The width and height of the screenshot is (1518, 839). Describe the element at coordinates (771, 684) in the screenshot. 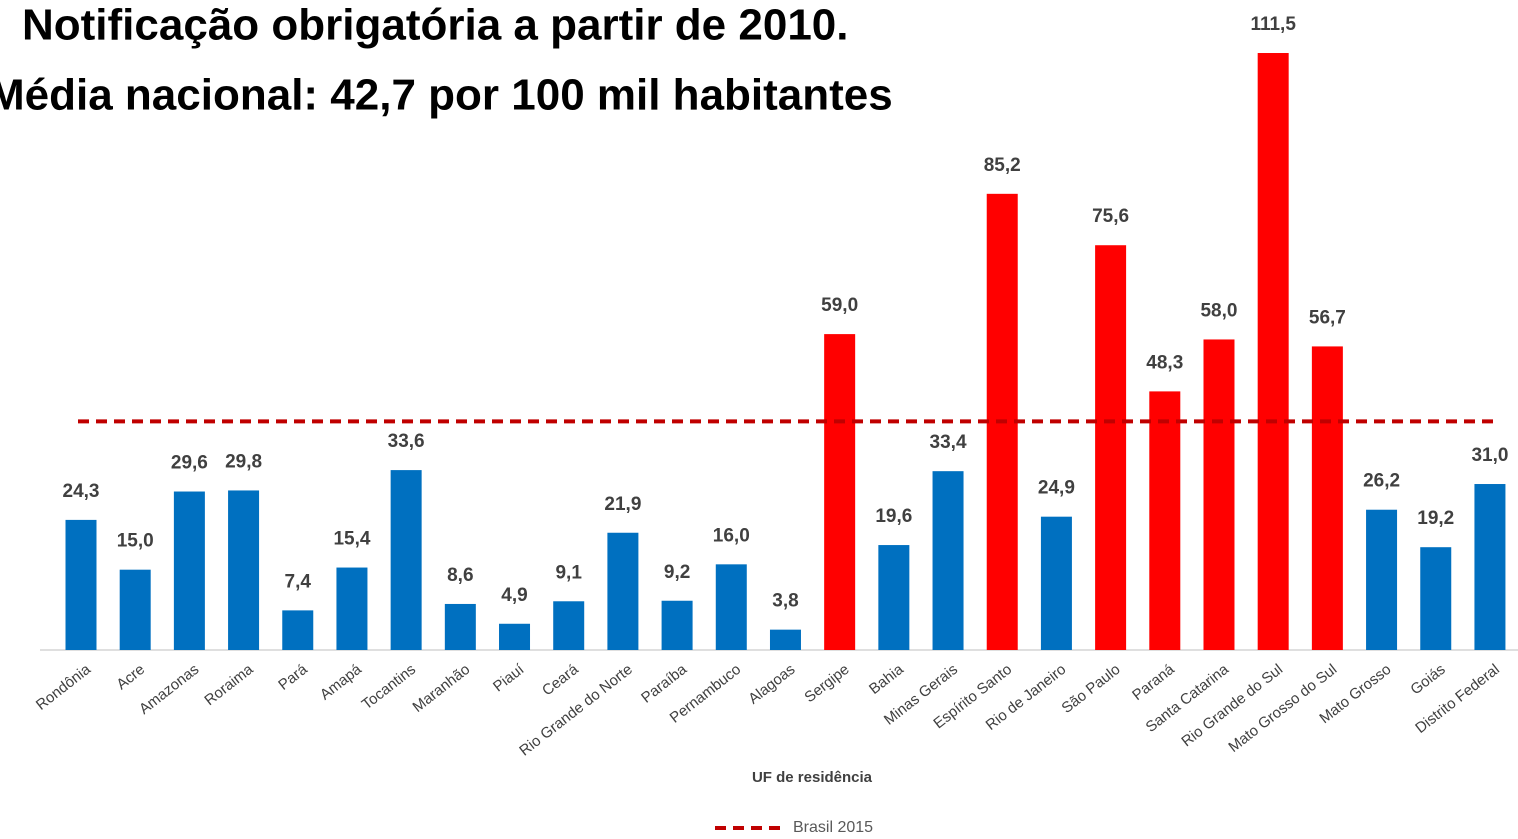

I see `x-tick-label: Alagoas` at that location.